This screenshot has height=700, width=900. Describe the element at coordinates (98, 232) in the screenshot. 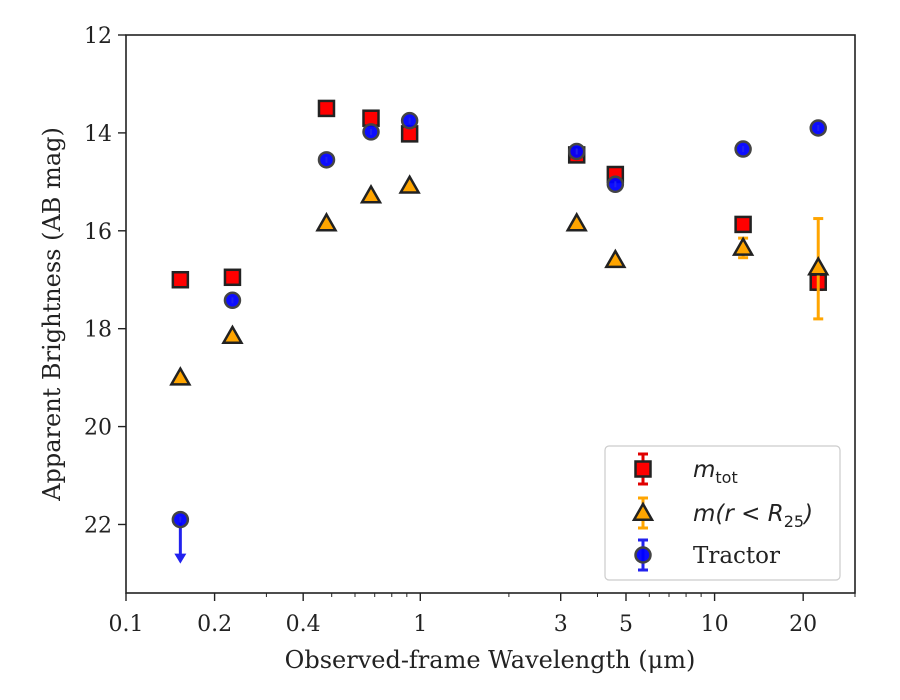

I see `y-tick-label: 16` at that location.